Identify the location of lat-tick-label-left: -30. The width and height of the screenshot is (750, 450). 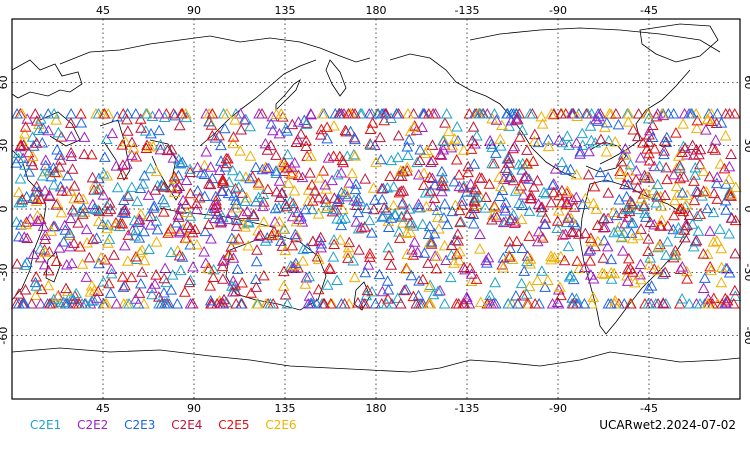
(5, 272).